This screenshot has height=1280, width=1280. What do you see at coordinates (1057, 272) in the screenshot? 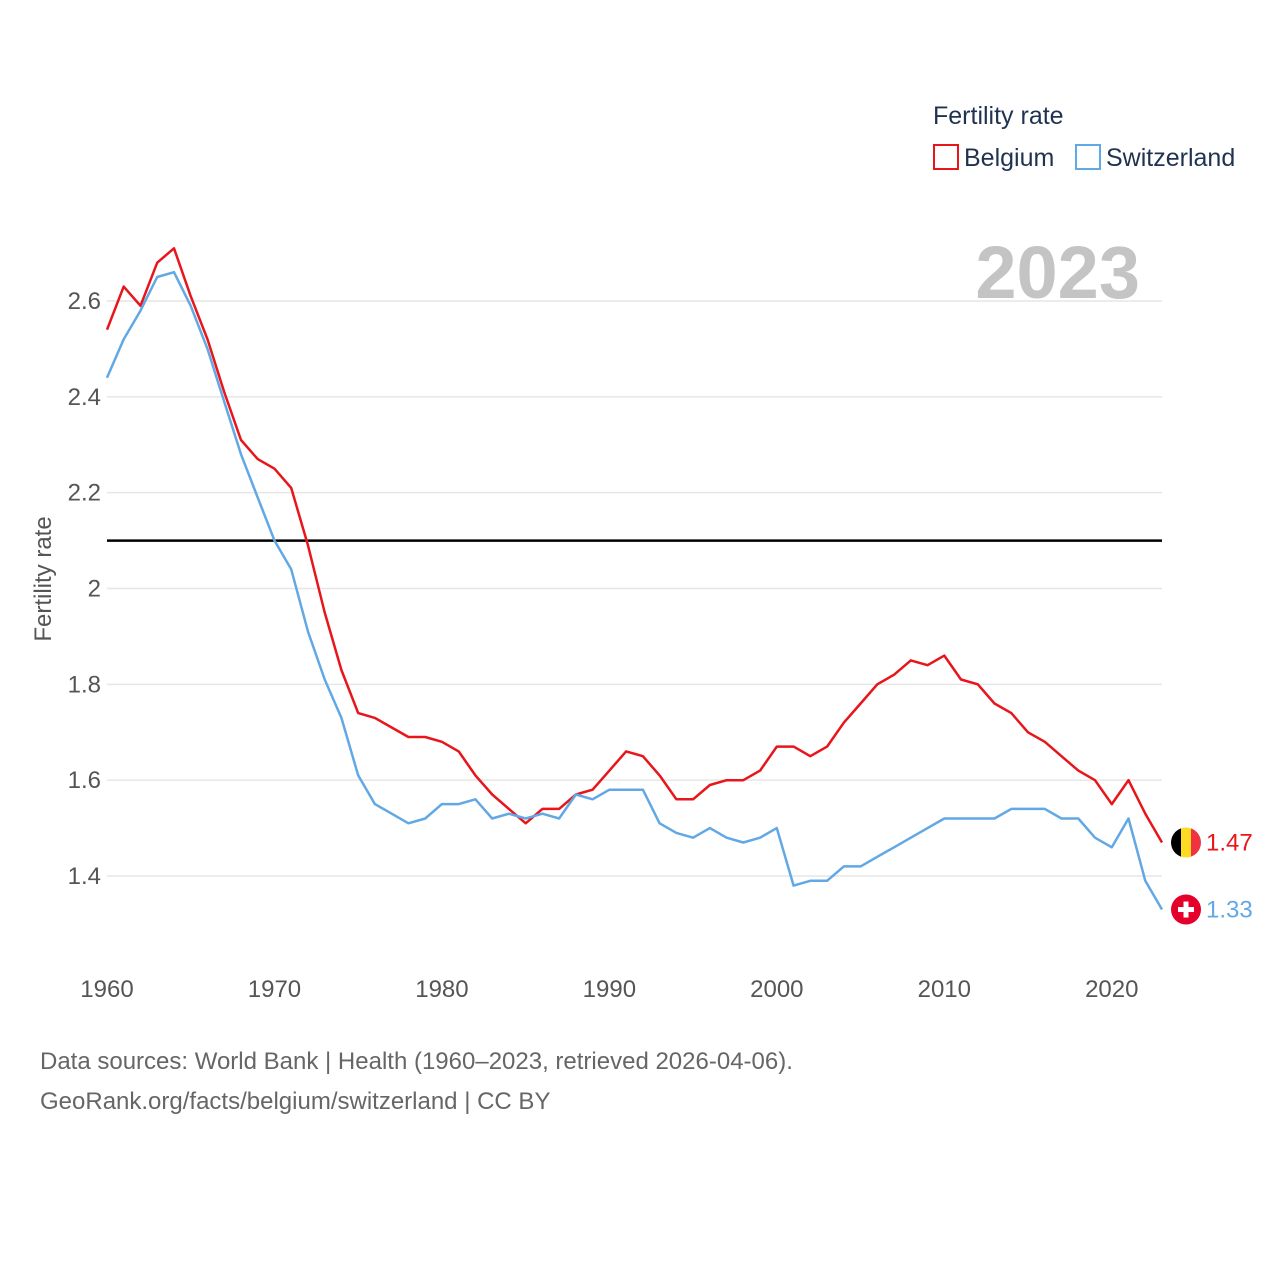
I see `year-watermark: 2023` at bounding box center [1057, 272].